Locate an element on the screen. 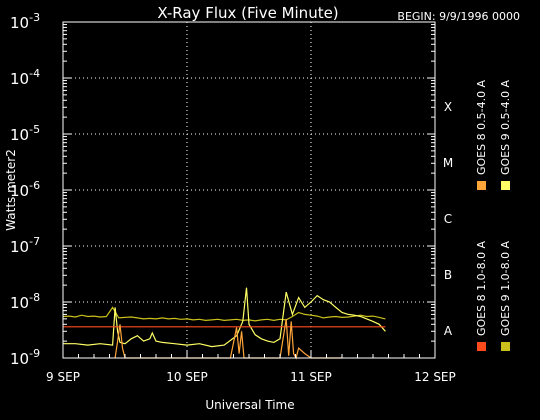  legend-label: GOES 9 0.5-4.0 A is located at coordinates (505, 127).